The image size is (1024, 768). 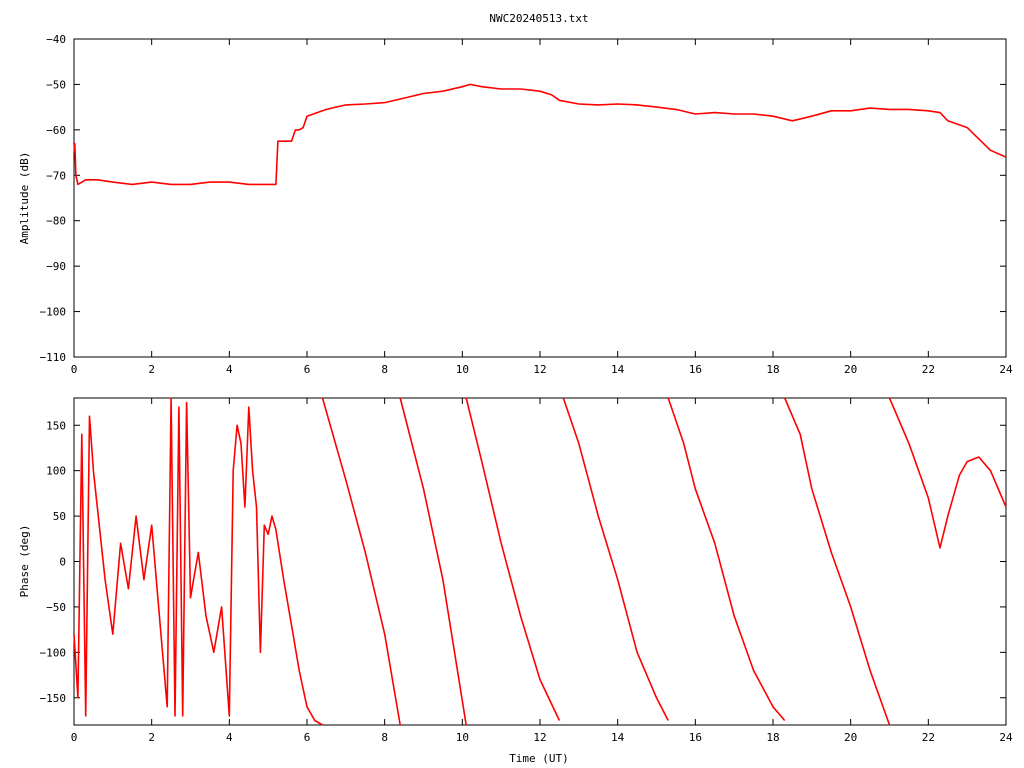 What do you see at coordinates (74, 737) in the screenshot?
I see `phase-x-tick-label: 0` at bounding box center [74, 737].